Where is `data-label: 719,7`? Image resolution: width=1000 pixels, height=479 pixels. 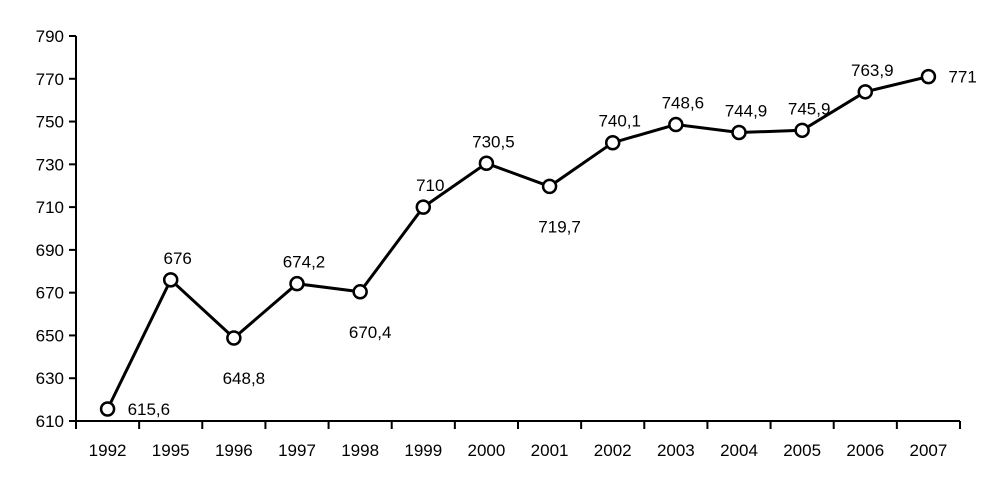 data-label: 719,7 is located at coordinates (559, 226).